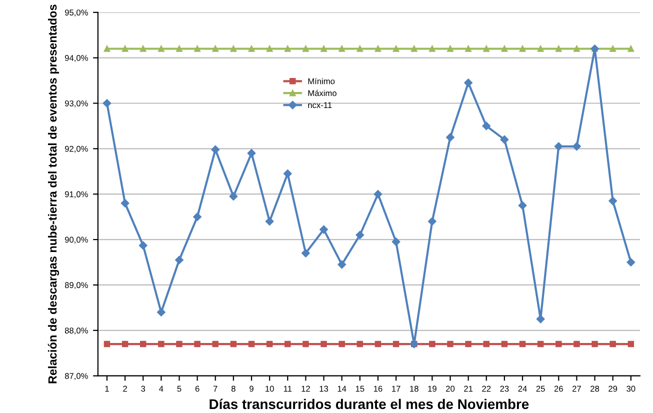  What do you see at coordinates (360, 389) in the screenshot?
I see `x-tick-label: 15` at bounding box center [360, 389].